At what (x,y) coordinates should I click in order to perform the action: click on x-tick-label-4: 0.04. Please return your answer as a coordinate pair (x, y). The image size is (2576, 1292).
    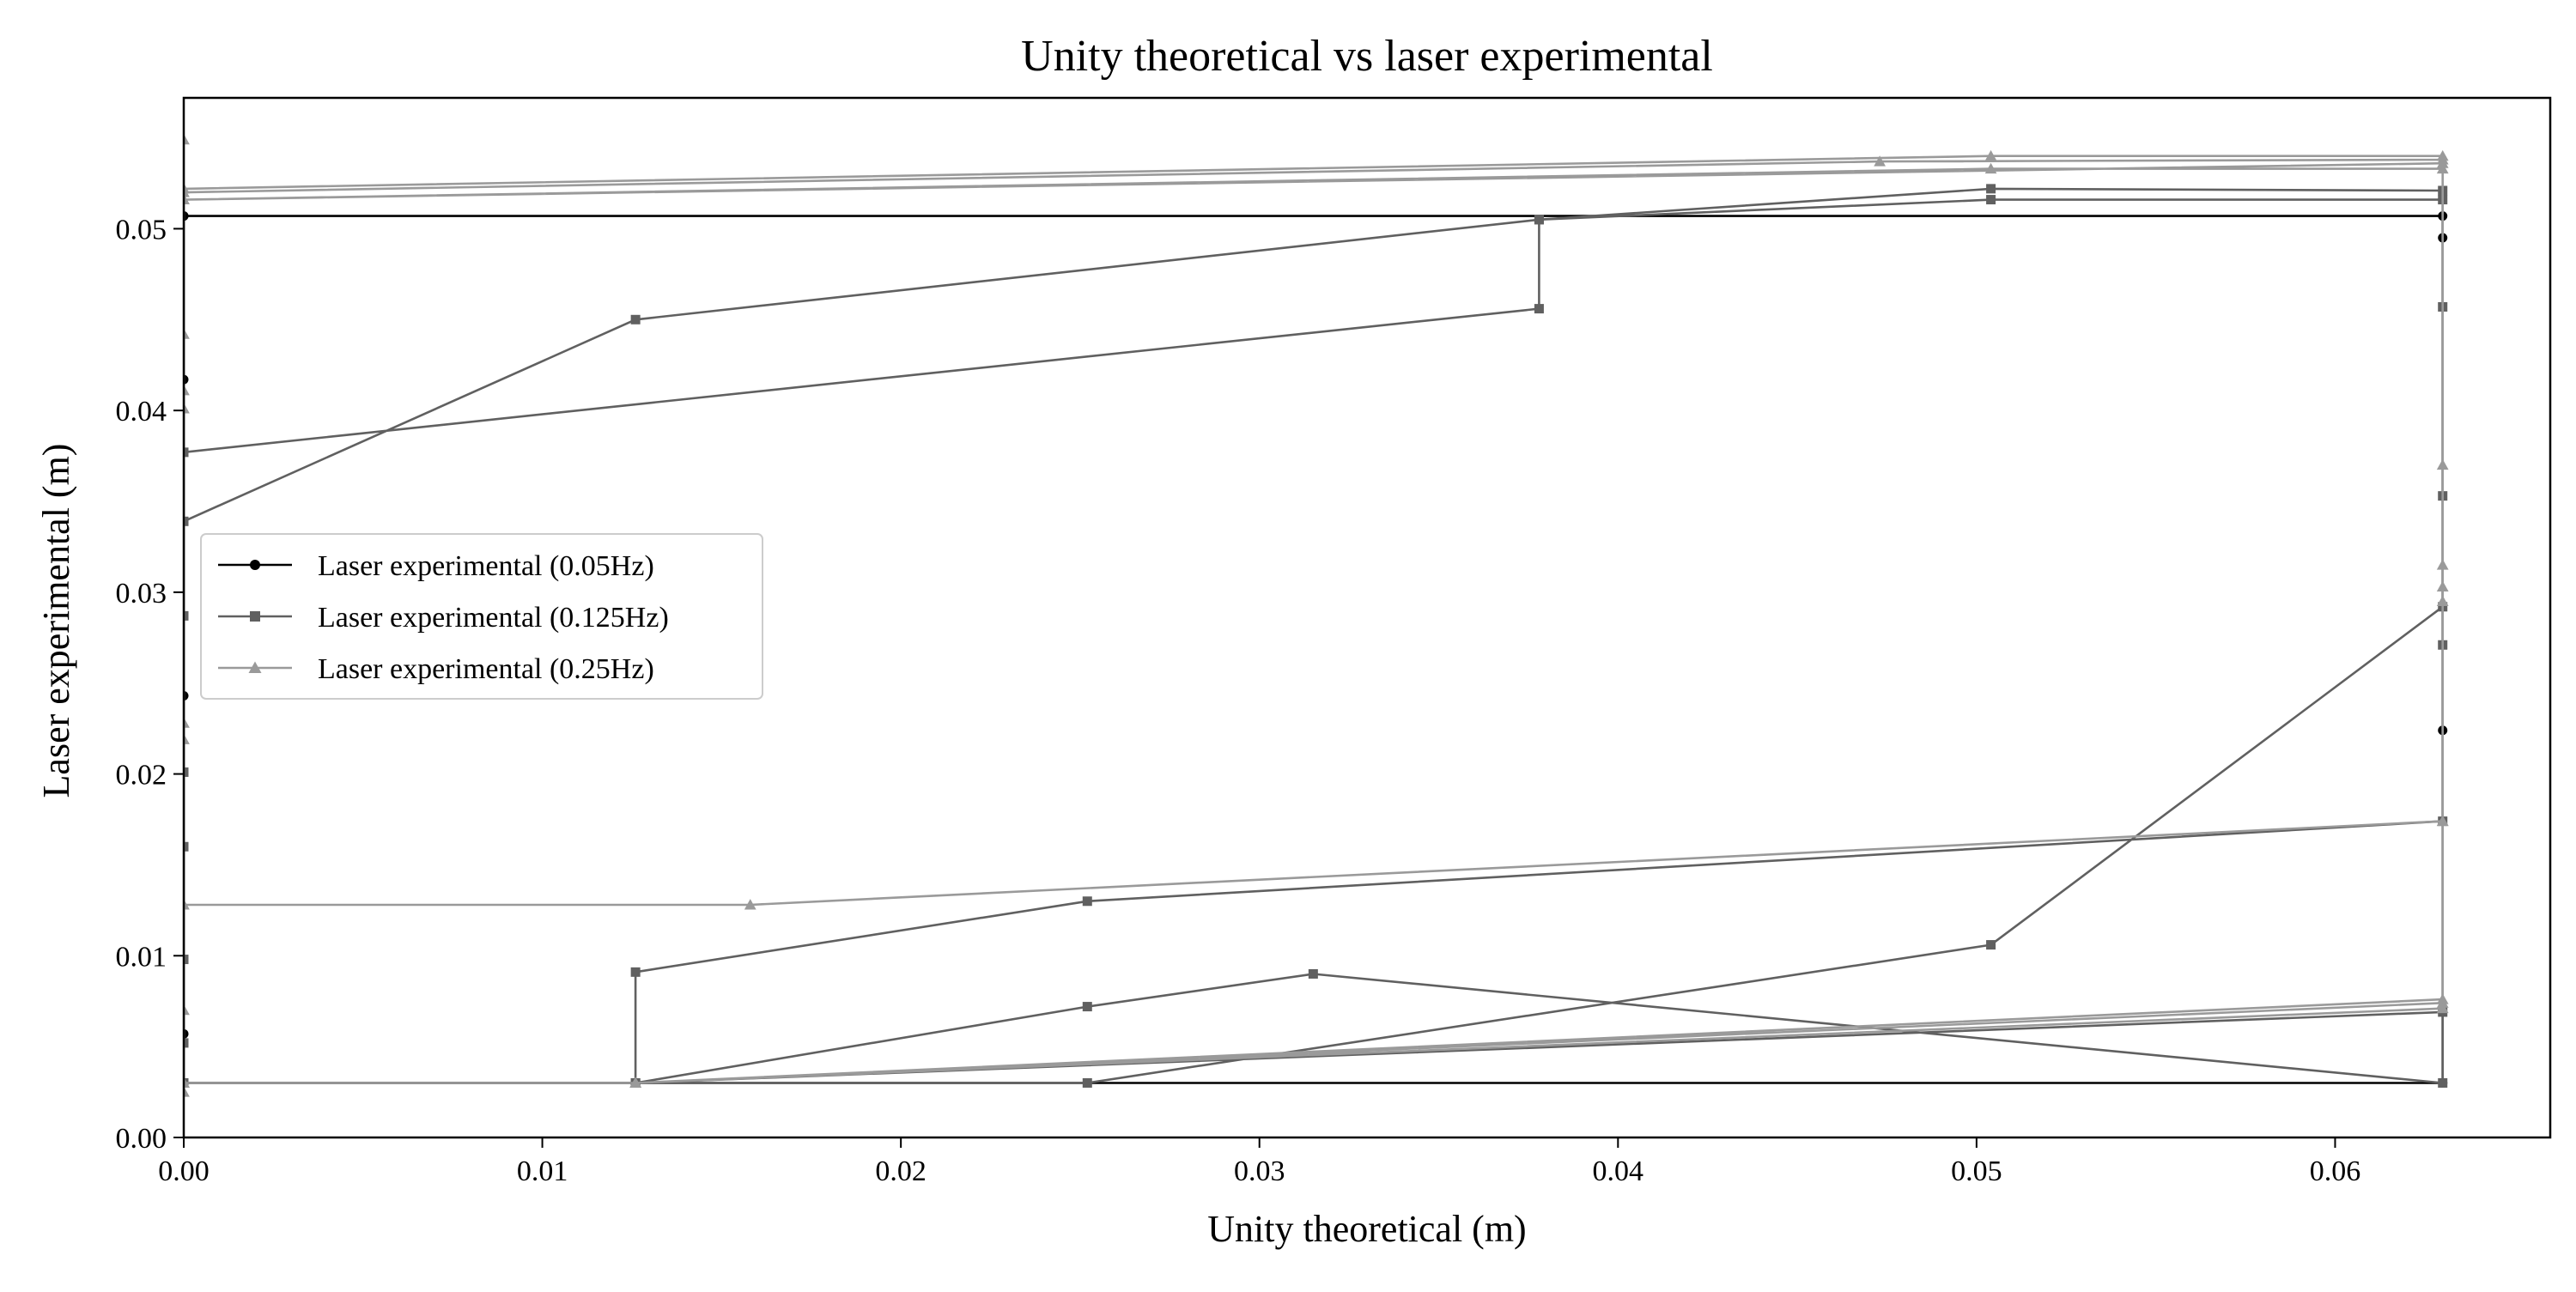
    Looking at the image, I should click on (1619, 1171).